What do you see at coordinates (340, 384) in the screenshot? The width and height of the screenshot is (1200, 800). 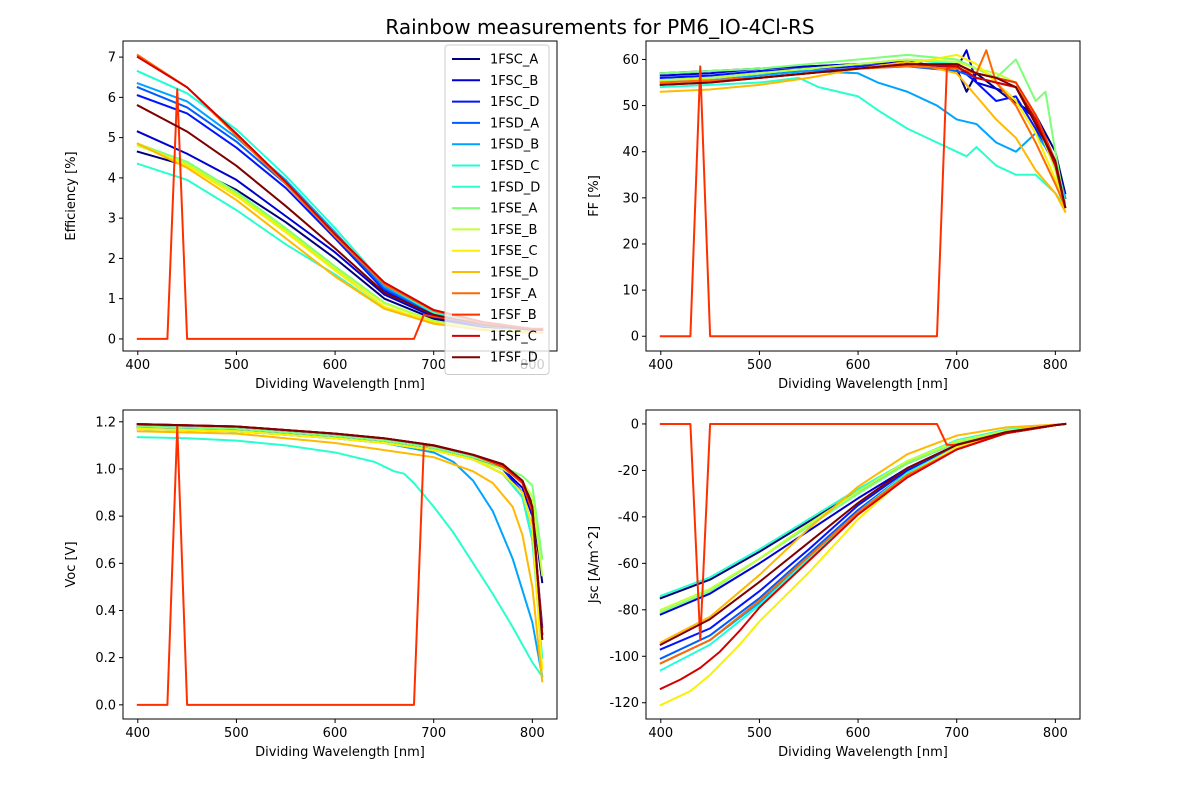 I see `x-axis-label-efficiency: Dividing Wavelength [nm]` at bounding box center [340, 384].